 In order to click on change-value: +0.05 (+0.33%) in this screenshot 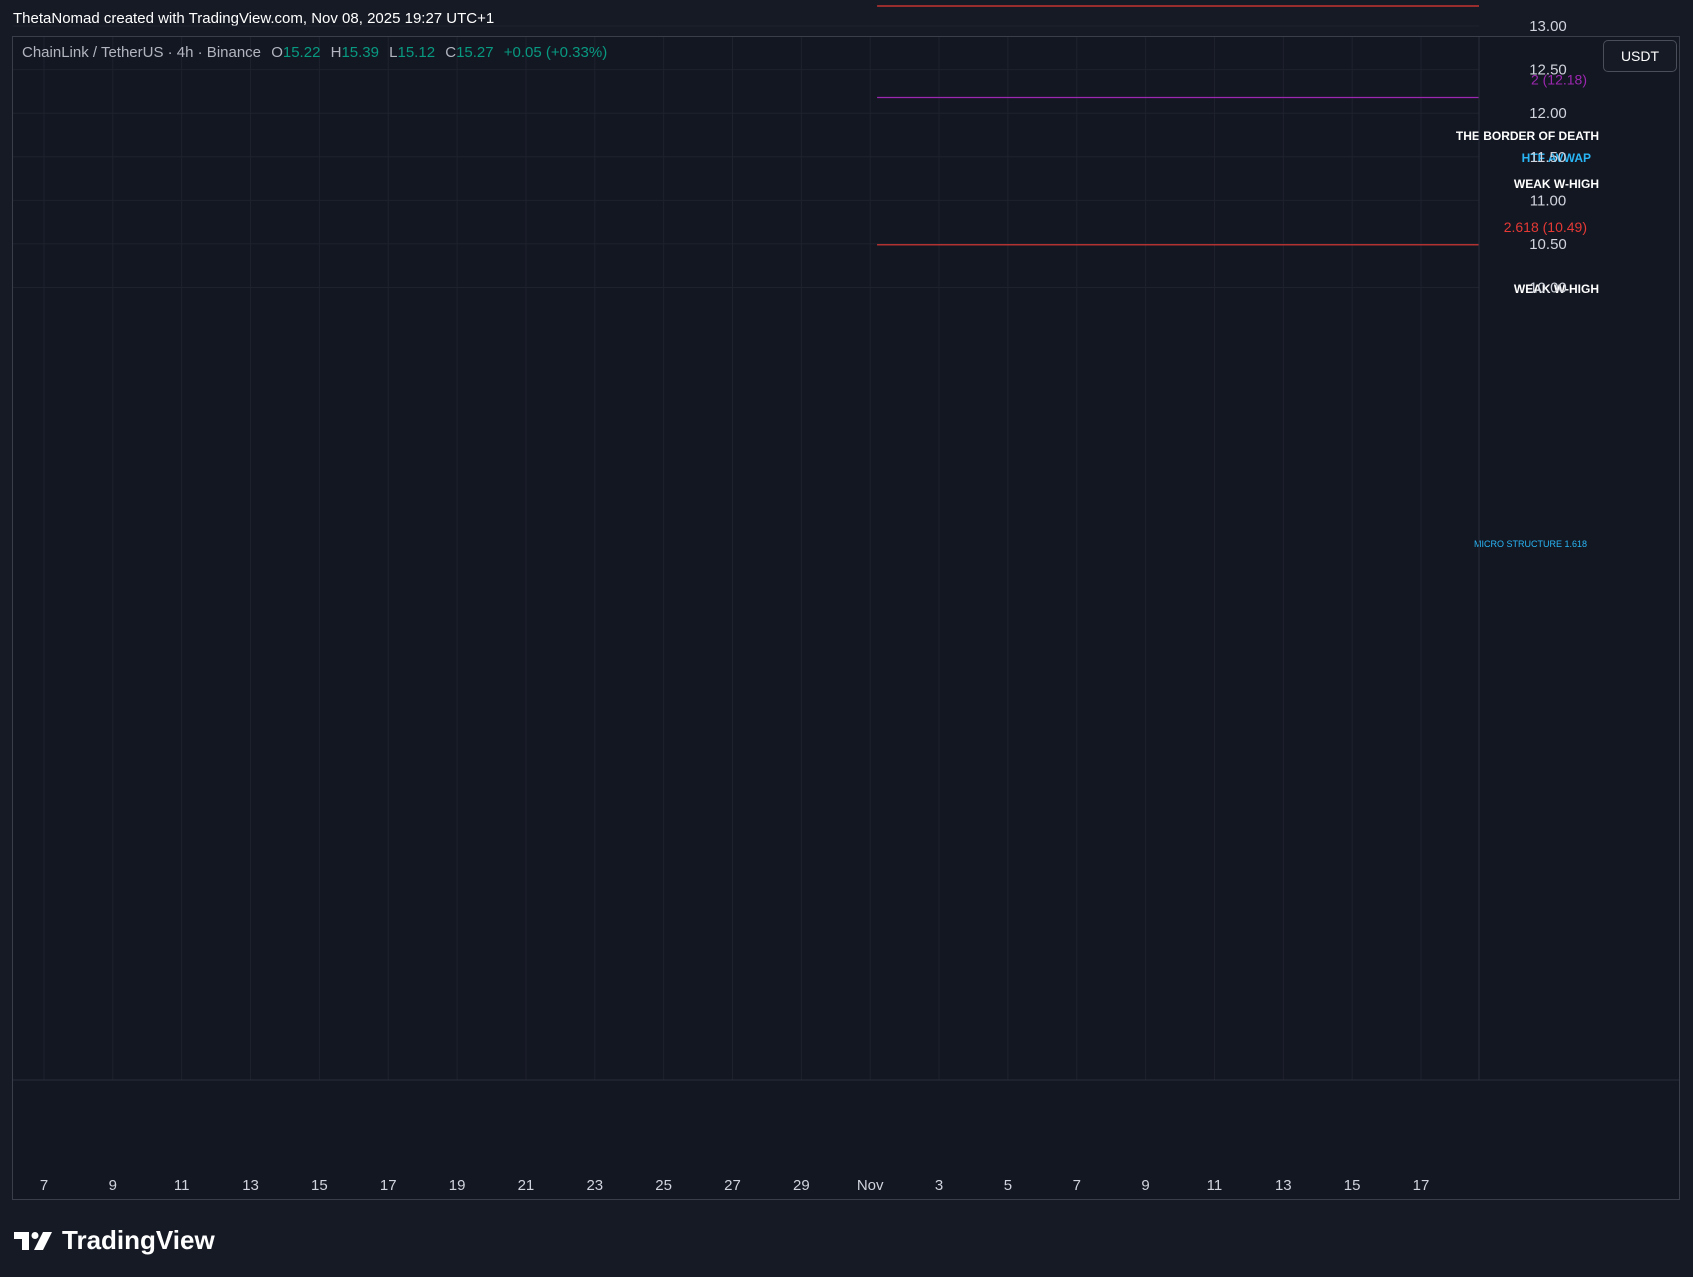, I will do `click(555, 52)`.